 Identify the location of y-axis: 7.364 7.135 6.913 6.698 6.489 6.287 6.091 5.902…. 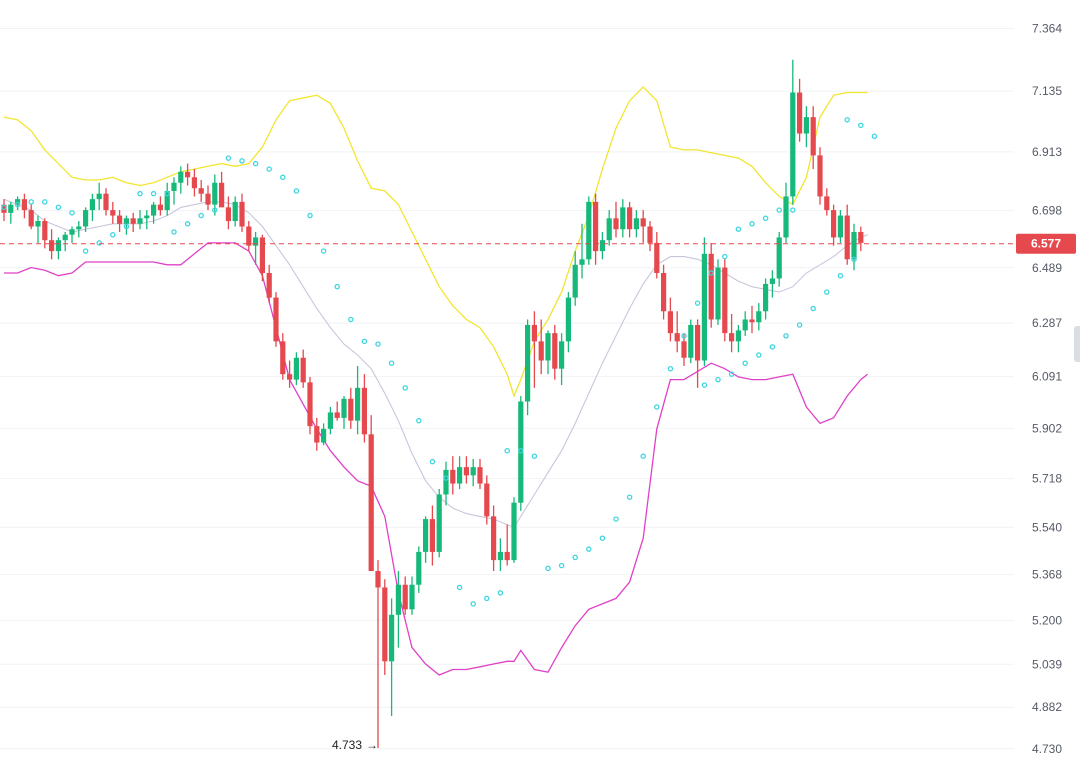
(1047, 389).